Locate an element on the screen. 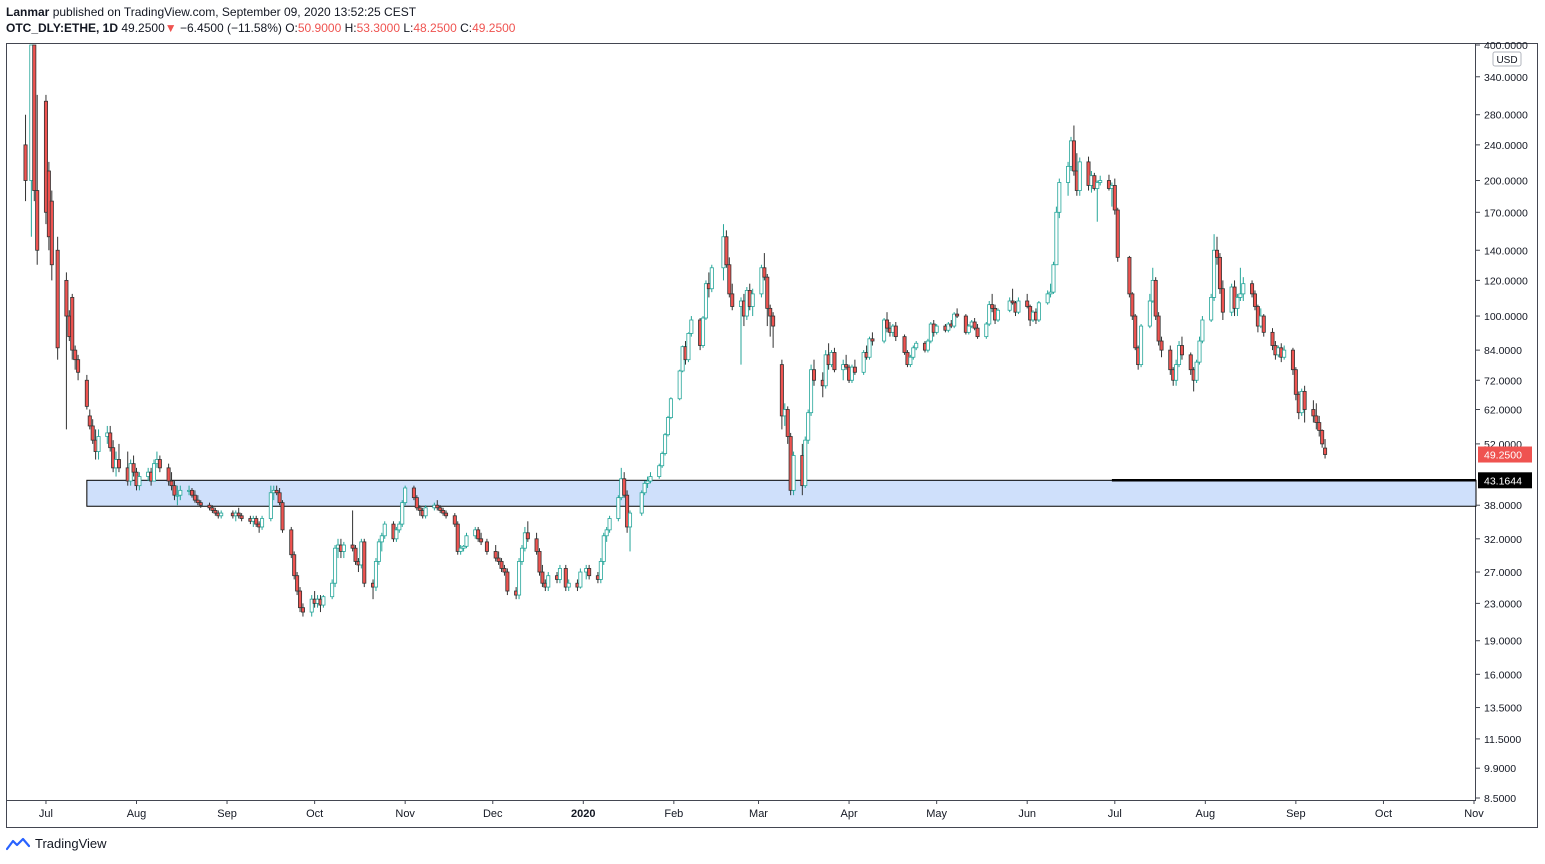 This screenshot has height=864, width=1545. author-name: Lanmar is located at coordinates (28, 12).